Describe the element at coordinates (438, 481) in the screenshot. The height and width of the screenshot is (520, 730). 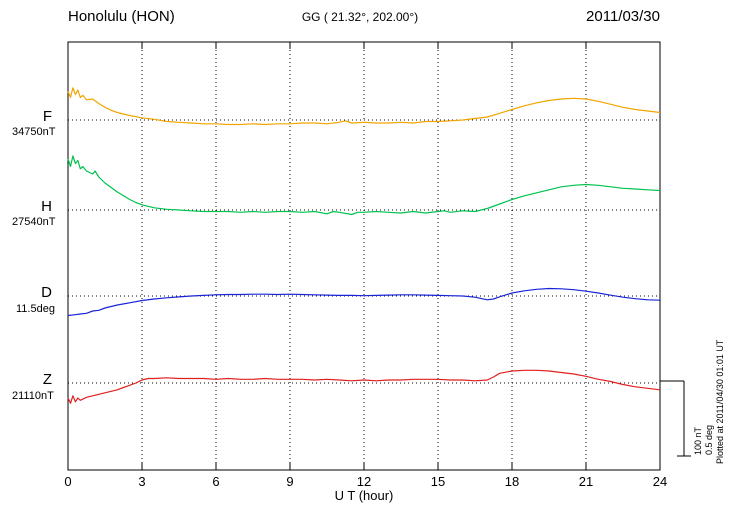
I see `x-tick-label: 15` at that location.